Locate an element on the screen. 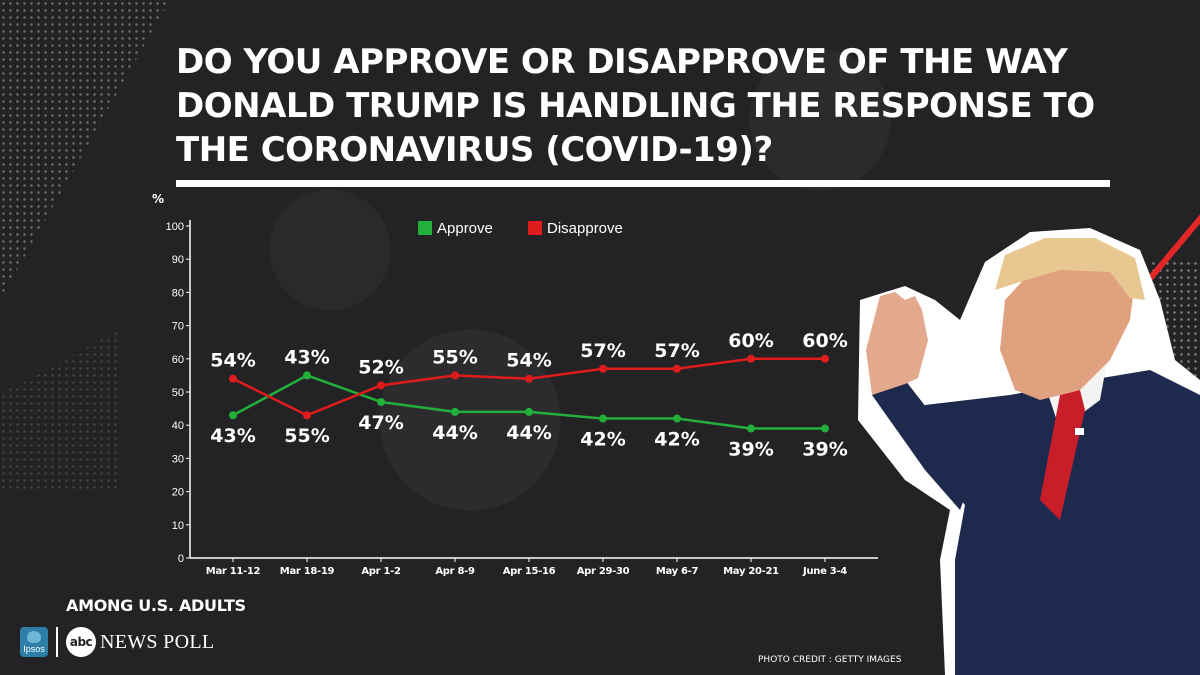 This screenshot has width=1200, height=675. photo-credit: PHOTO CREDIT : GETTY IMAGES is located at coordinates (830, 660).